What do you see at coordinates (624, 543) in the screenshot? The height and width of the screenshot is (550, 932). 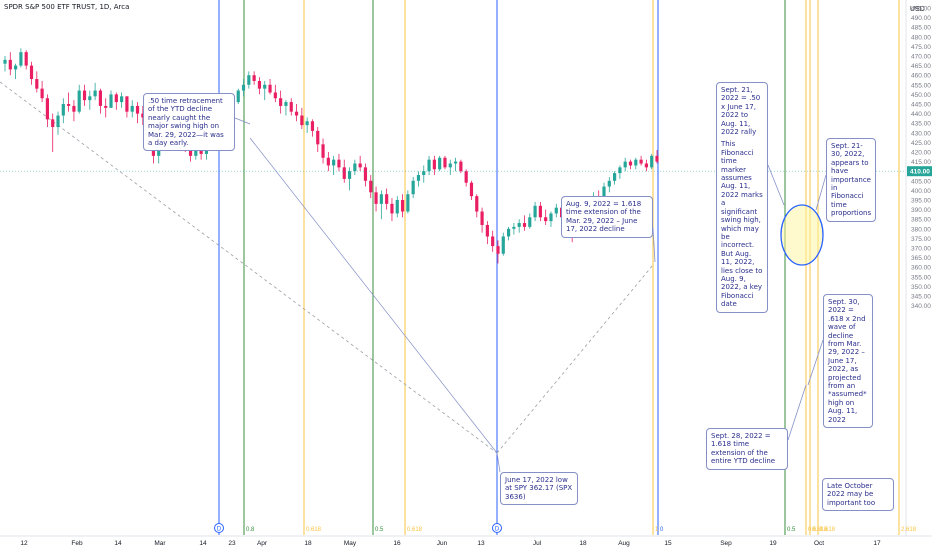 I see `time-tick-label: Aug` at bounding box center [624, 543].